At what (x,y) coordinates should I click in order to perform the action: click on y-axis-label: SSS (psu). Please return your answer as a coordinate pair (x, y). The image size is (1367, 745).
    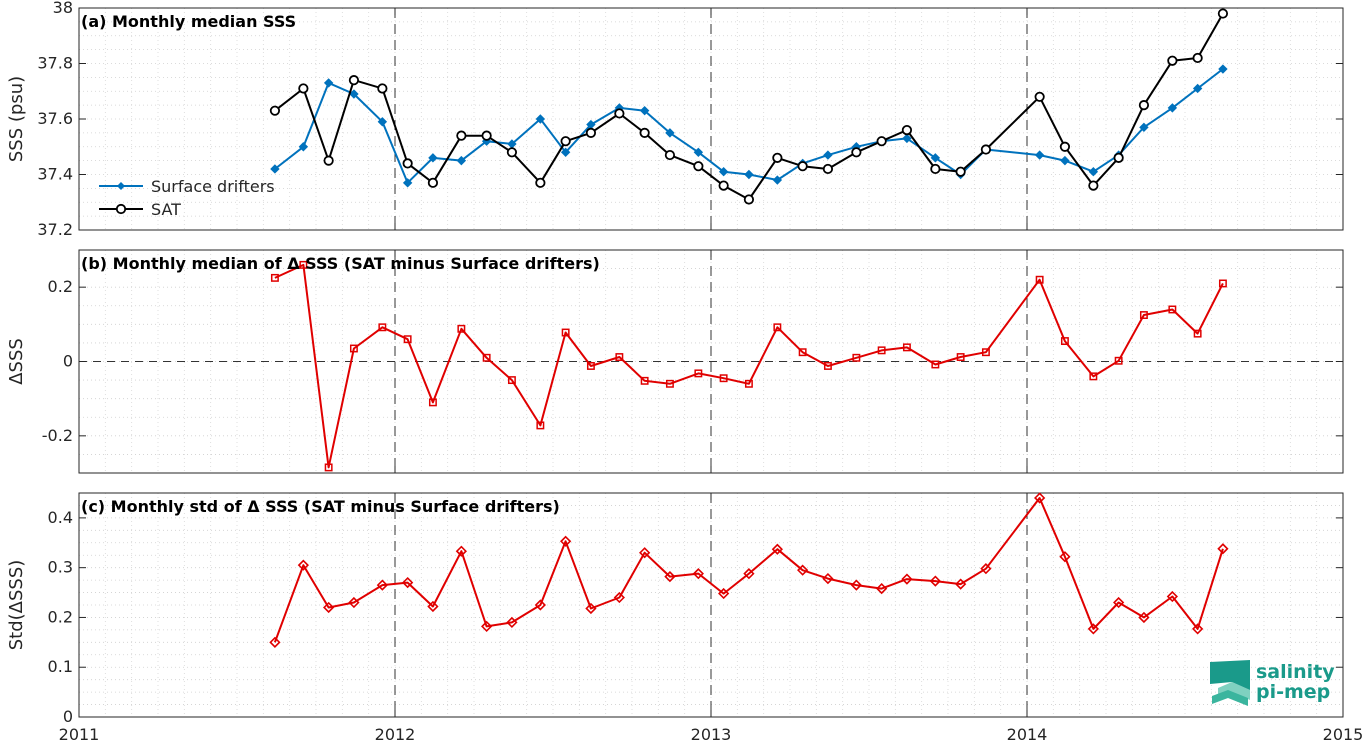
    Looking at the image, I should click on (16, 119).